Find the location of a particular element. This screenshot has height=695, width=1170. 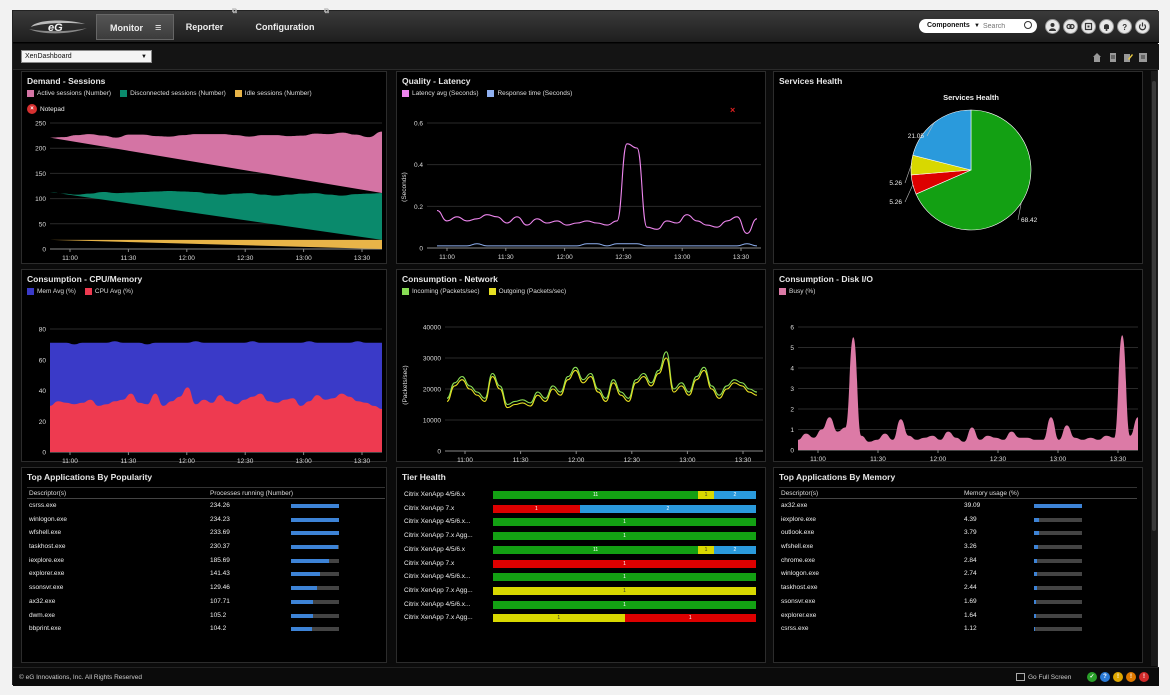

notepad-toggle: × Notepad is located at coordinates (46, 109).